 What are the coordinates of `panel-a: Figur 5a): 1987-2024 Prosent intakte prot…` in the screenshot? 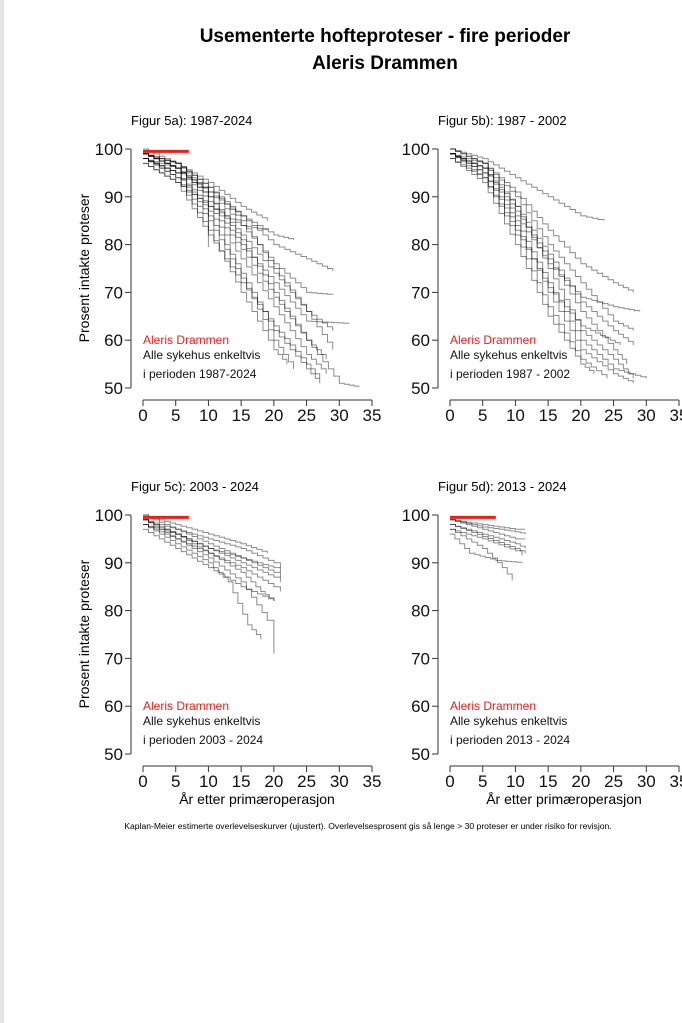 It's located at (228, 269).